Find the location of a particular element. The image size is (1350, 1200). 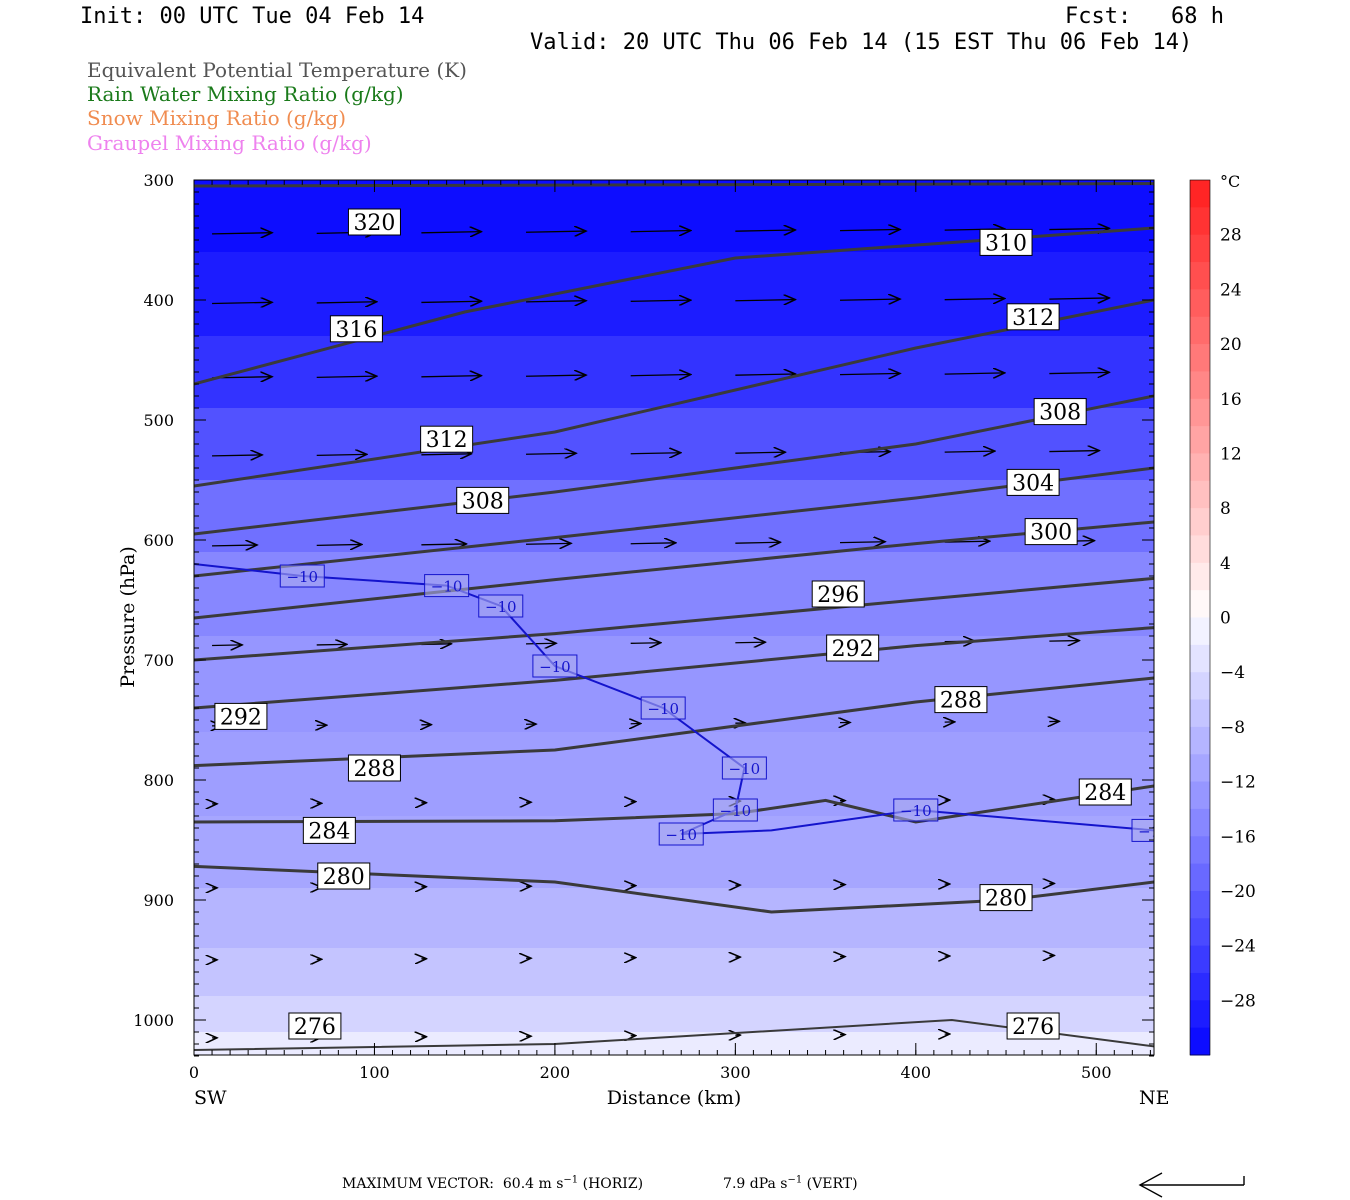

x-tick-label: 400 is located at coordinates (916, 1072).